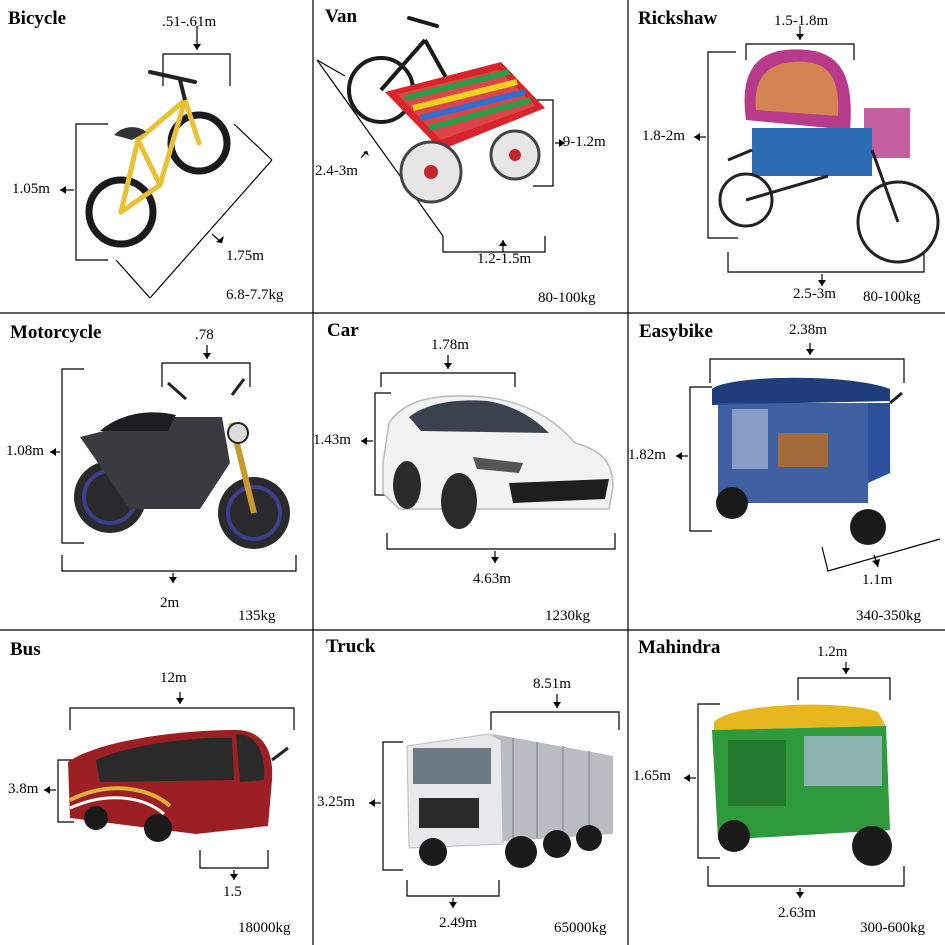  Describe the element at coordinates (332, 440) in the screenshot. I see `dimension-label: 1.43m` at that location.